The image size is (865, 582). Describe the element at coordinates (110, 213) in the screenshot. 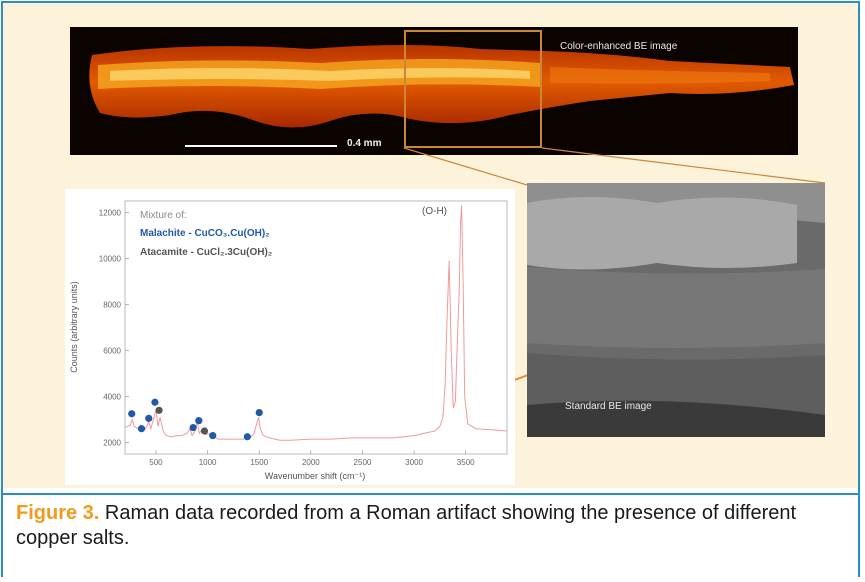

I see `y-tick-label: 12000` at that location.